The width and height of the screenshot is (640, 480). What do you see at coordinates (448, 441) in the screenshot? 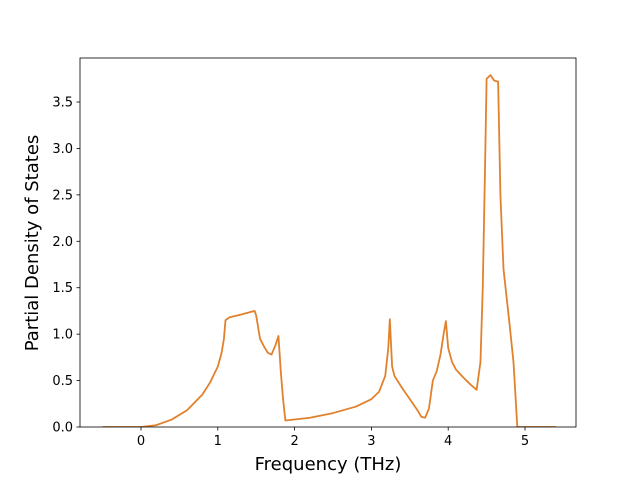
I see `x-tick-label: 4` at bounding box center [448, 441].